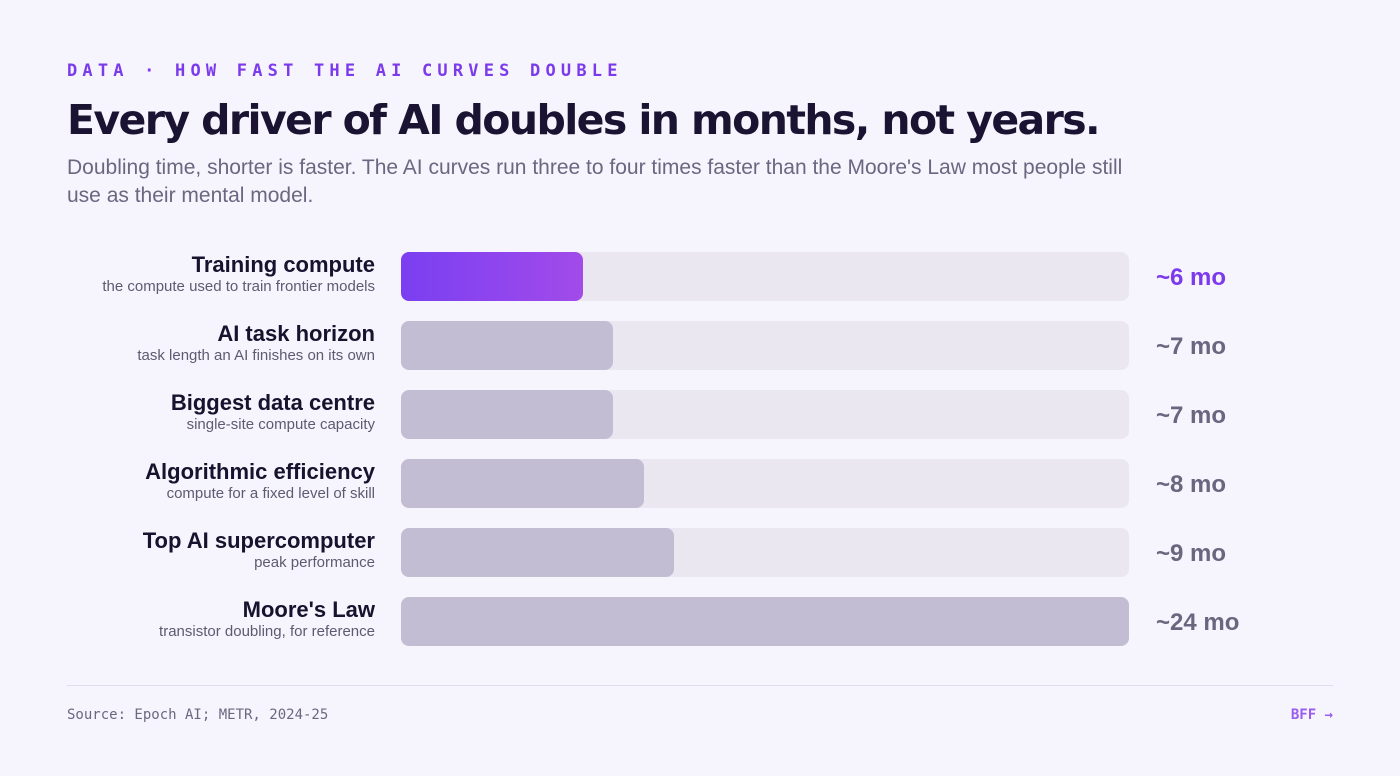 The height and width of the screenshot is (776, 1400). Describe the element at coordinates (345, 71) in the screenshot. I see `eyebrow-label: DATA · HOW FAST THE AI CURVES DOUBLE` at that location.